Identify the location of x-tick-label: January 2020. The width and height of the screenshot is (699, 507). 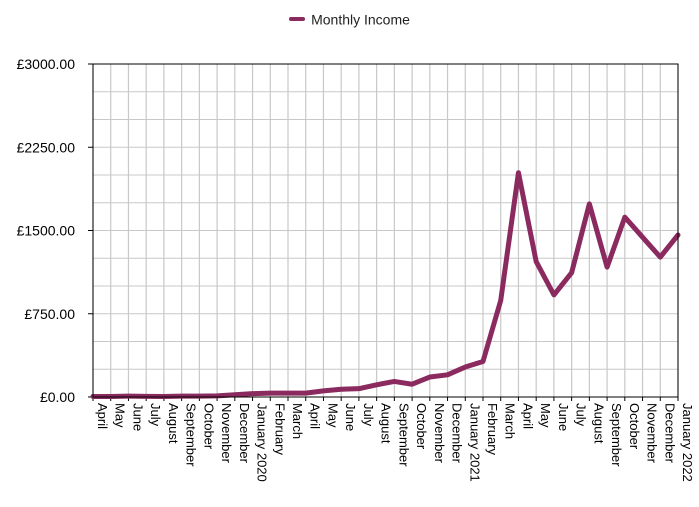
(262, 442).